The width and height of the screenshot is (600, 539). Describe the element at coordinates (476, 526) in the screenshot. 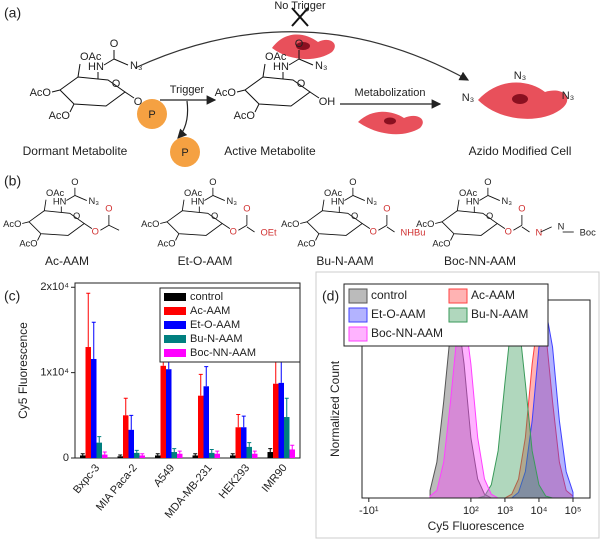

I see `x-axis-label: Cy5 Fluorescence` at that location.